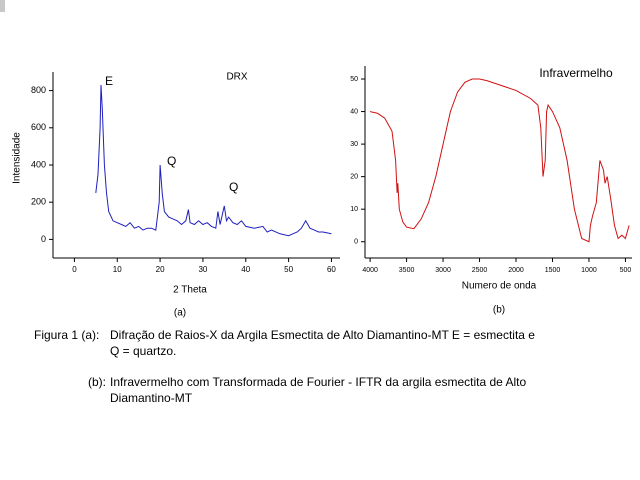  What do you see at coordinates (38, 202) in the screenshot?
I see `y-tick-label: 200` at bounding box center [38, 202].